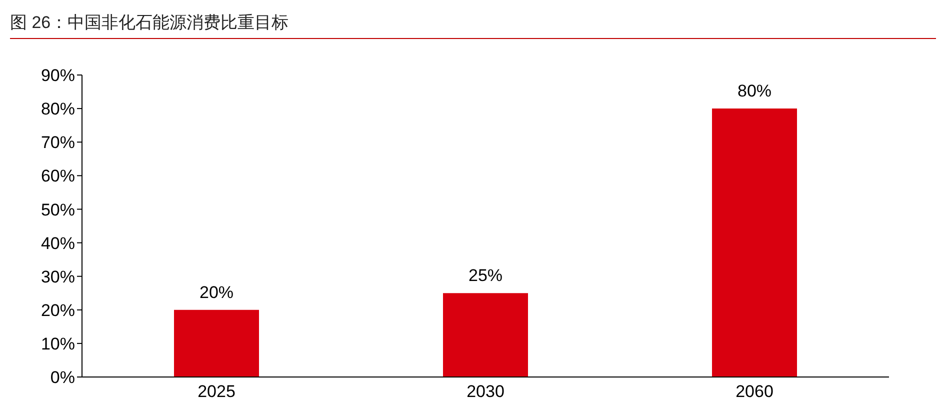 The image size is (948, 409). What do you see at coordinates (57, 76) in the screenshot?
I see `y-tick-label: 90%` at bounding box center [57, 76].